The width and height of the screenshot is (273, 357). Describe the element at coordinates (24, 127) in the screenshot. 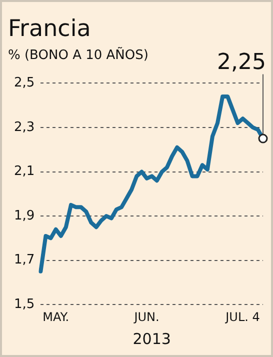

I see `y-tick-label: 2,3` at that location.